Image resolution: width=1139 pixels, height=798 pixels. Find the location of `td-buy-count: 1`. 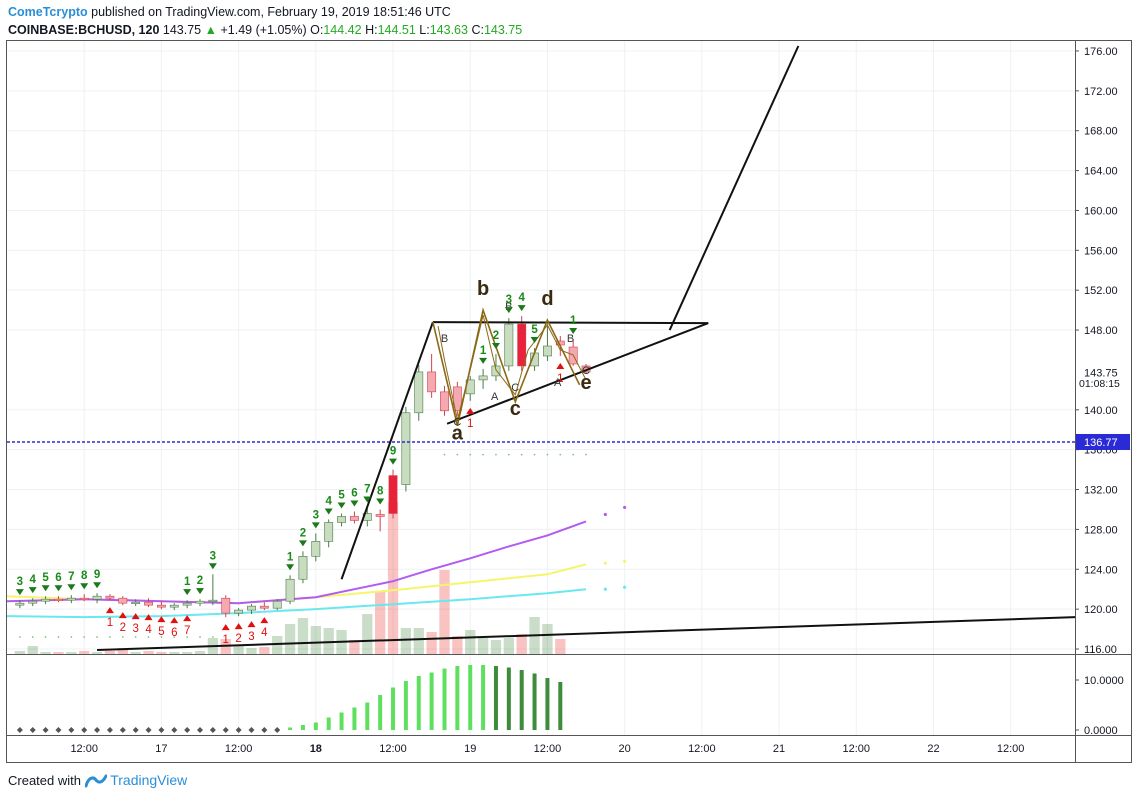

td-buy-count: 1 is located at coordinates (560, 379).